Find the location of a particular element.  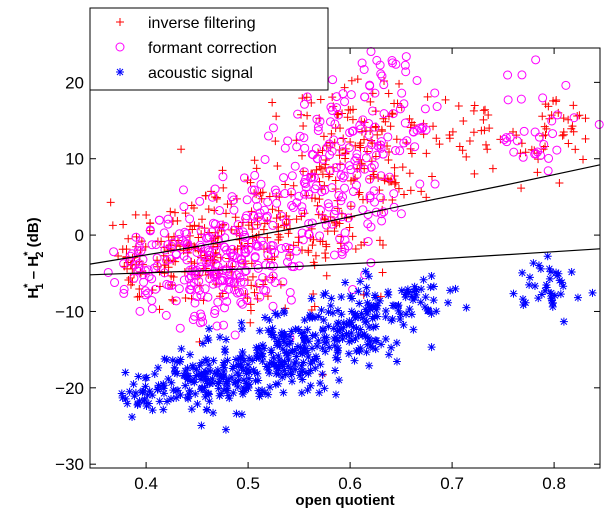

legend-label-acoustic-signal: acoustic signal is located at coordinates (200, 73).